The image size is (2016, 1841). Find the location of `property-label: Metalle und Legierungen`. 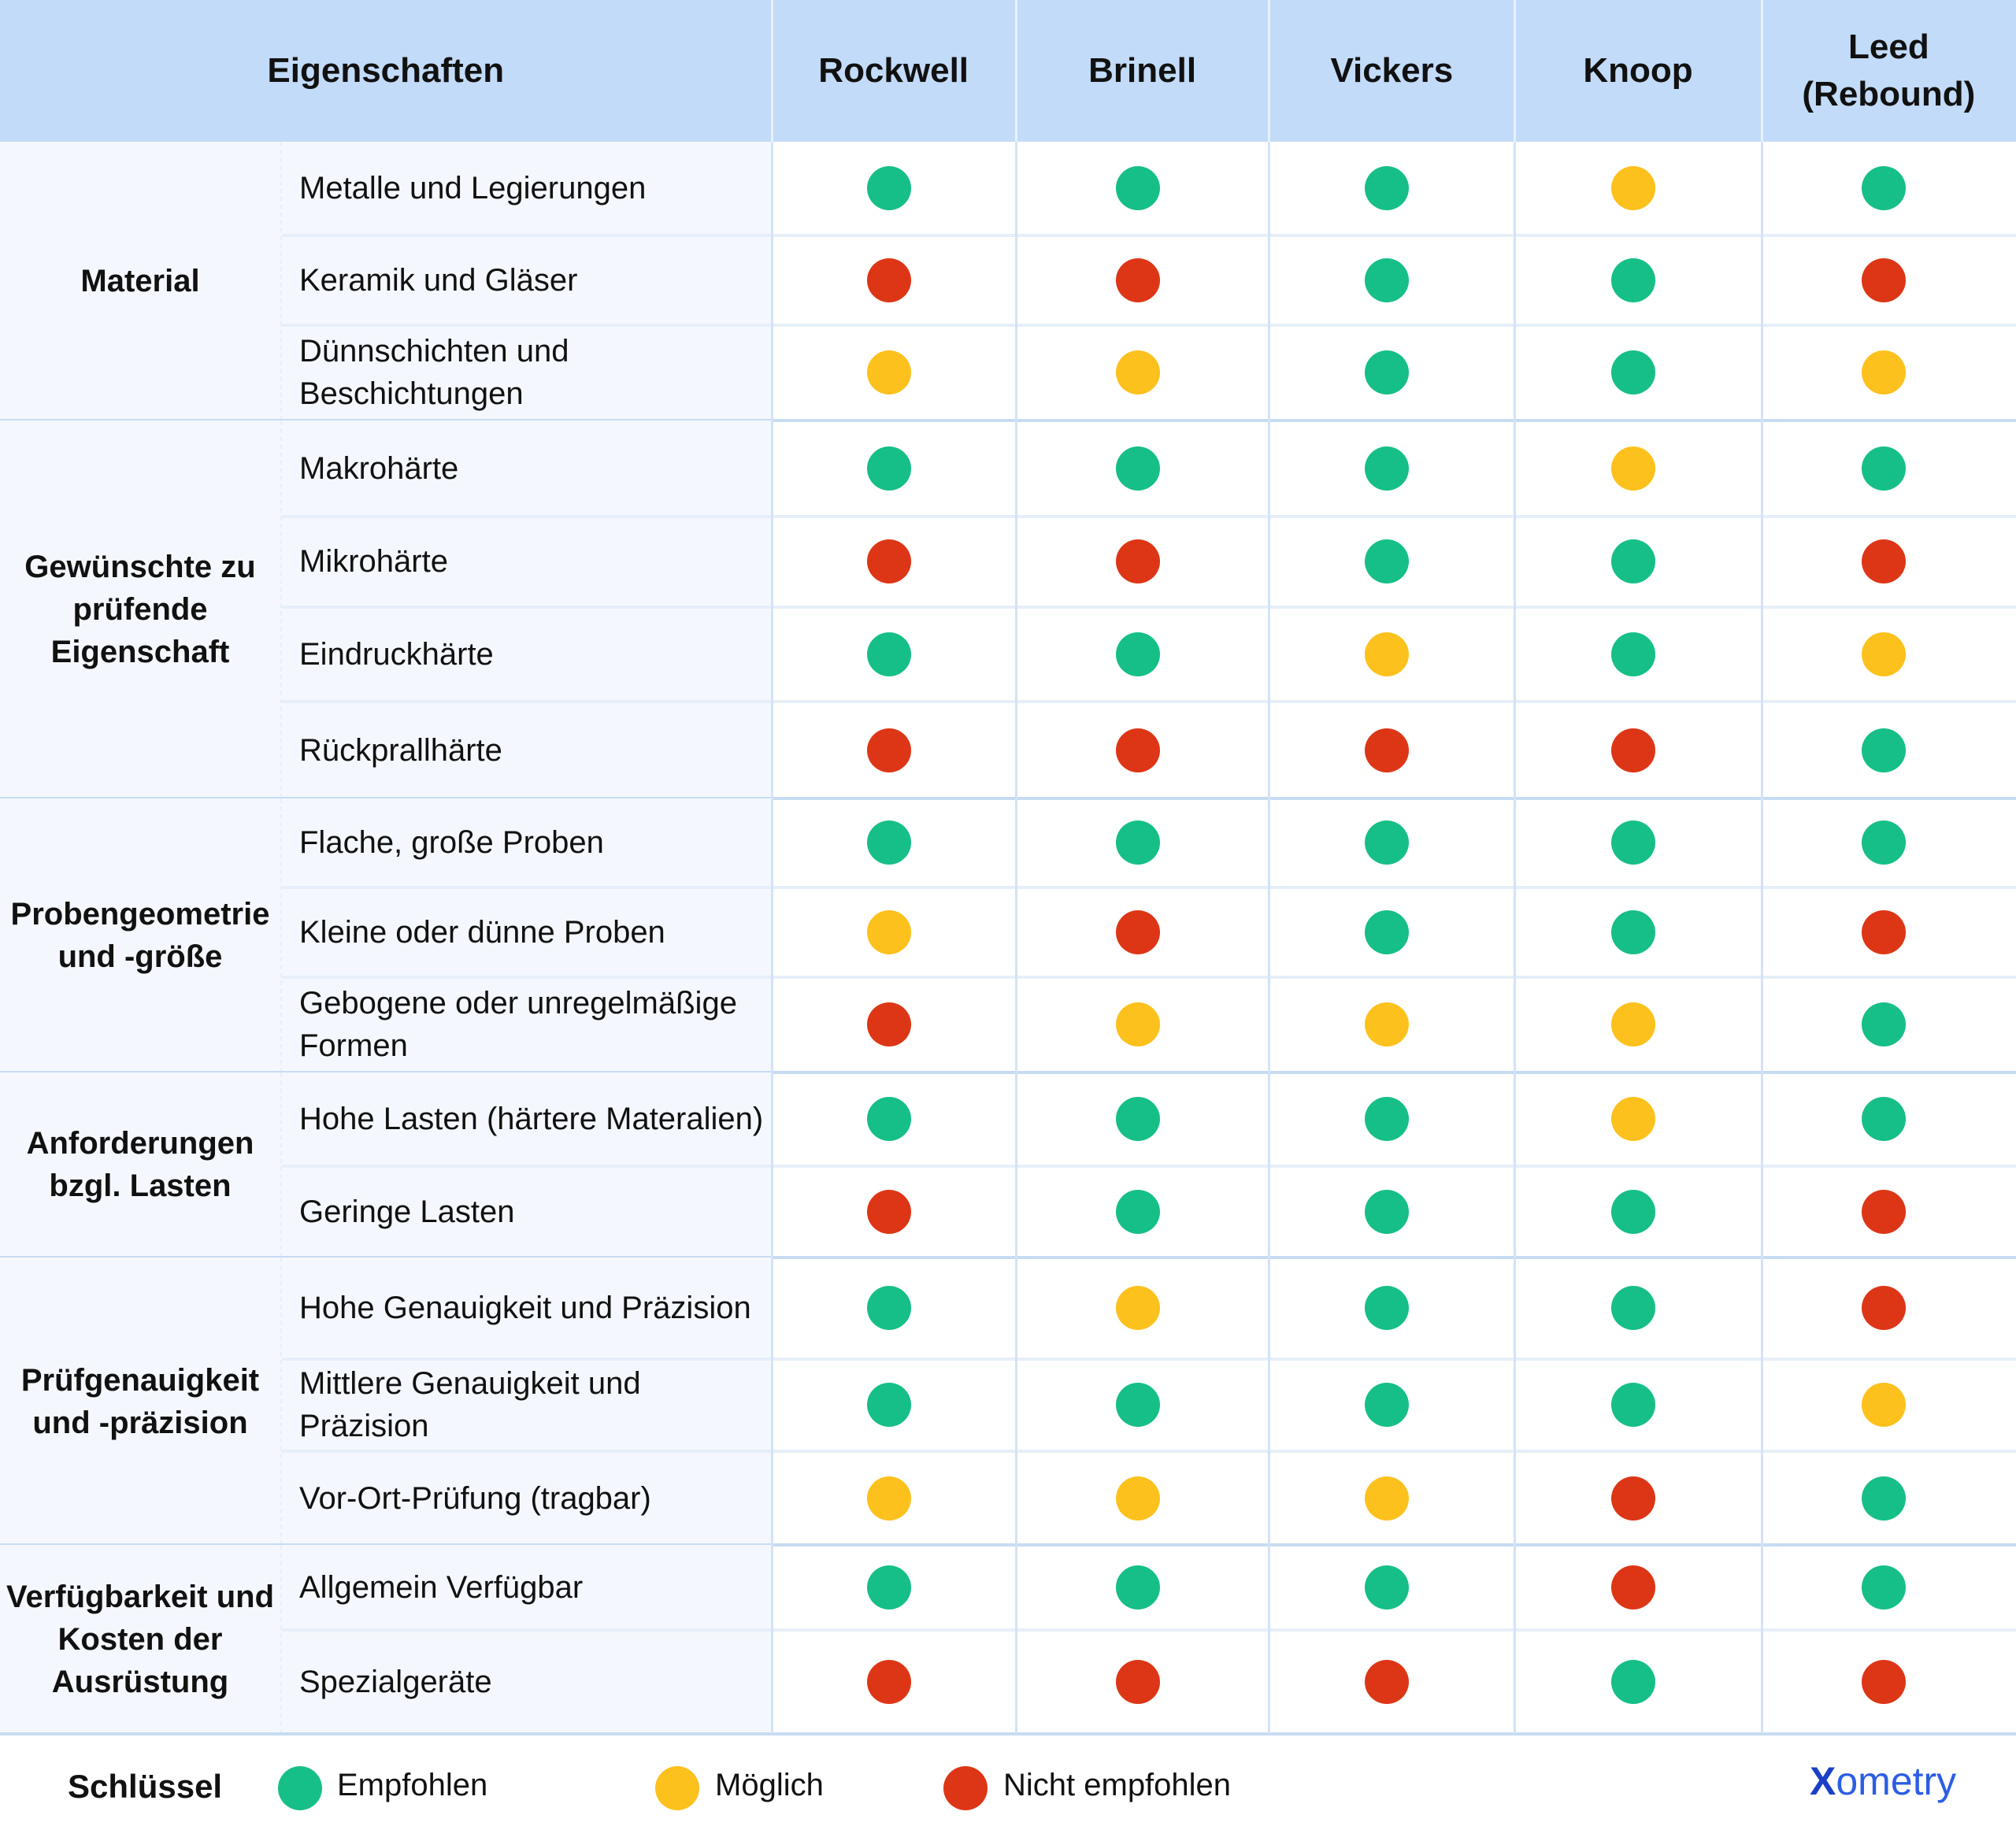

property-label: Metalle und Legierungen is located at coordinates (473, 188).